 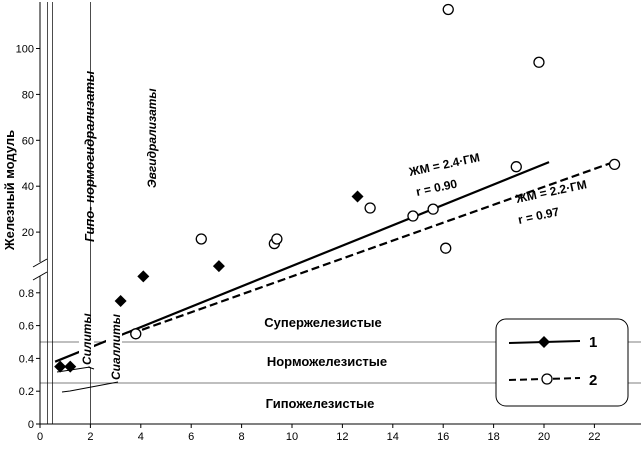 What do you see at coordinates (26, 327) in the screenshot?
I see `y-lower-tick-label: 0.6` at bounding box center [26, 327].